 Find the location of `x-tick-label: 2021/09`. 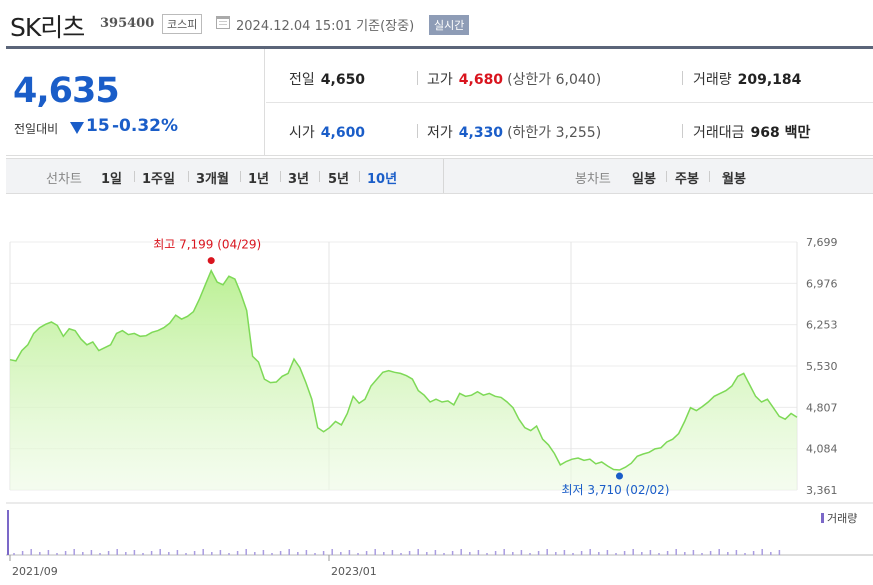

x-tick-label: 2021/09 is located at coordinates (35, 571).